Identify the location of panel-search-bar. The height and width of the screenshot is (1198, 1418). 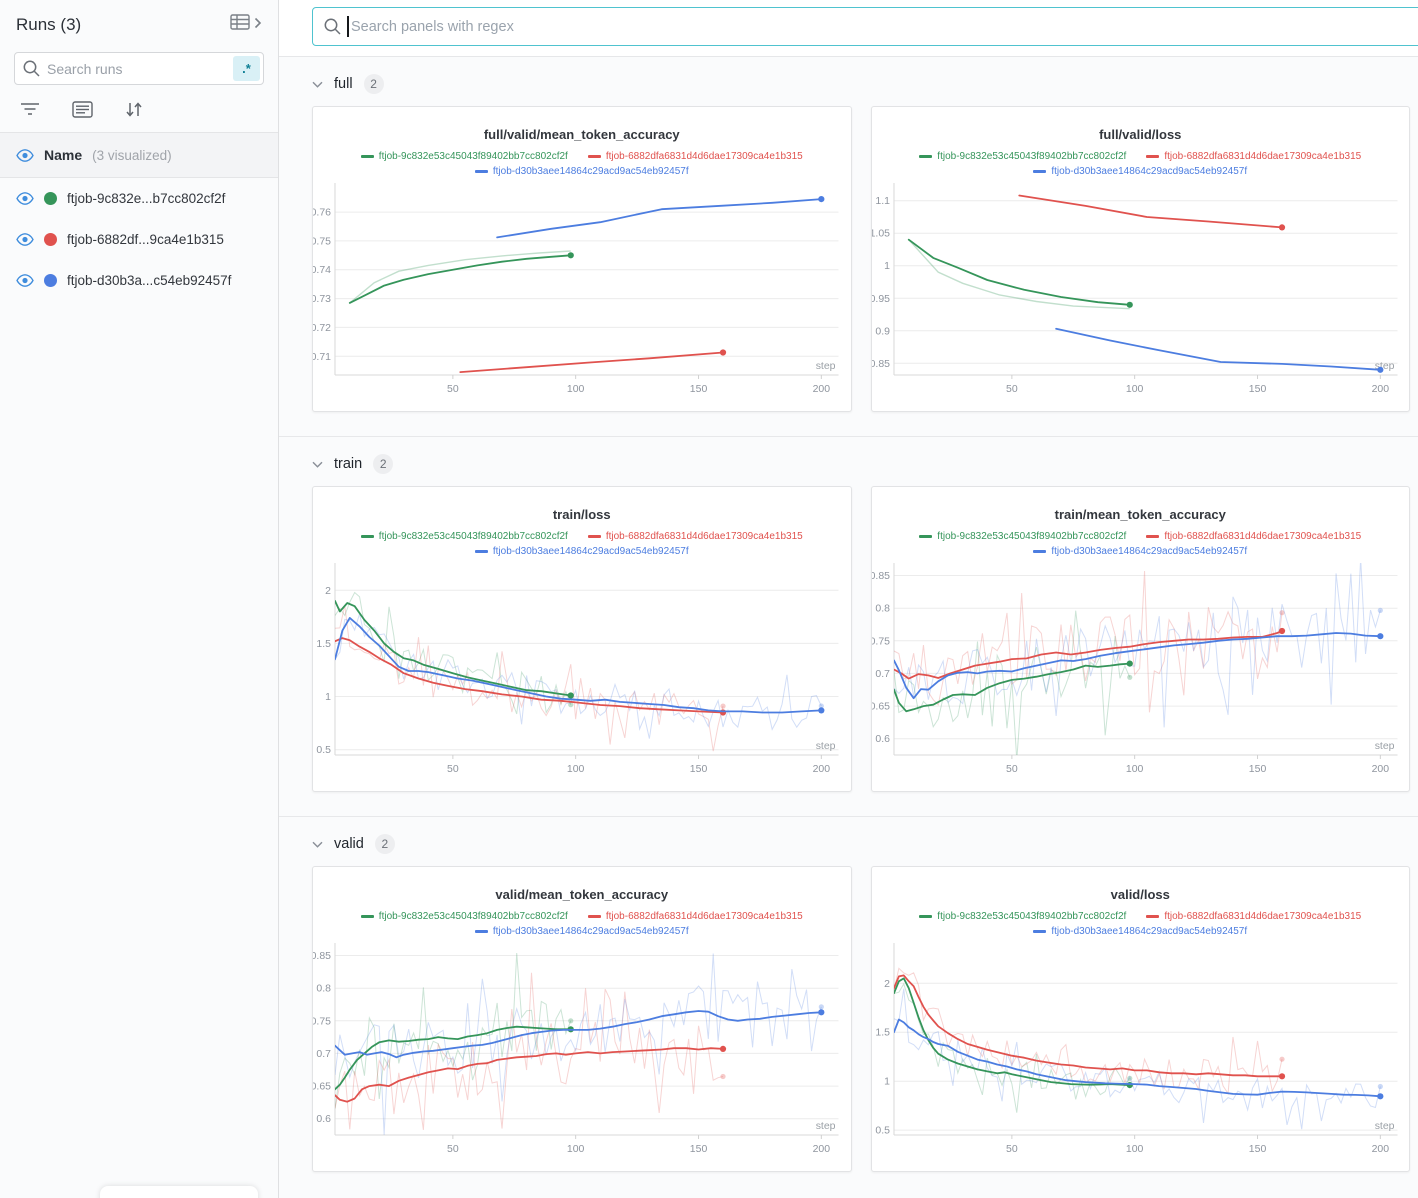
(848, 28).